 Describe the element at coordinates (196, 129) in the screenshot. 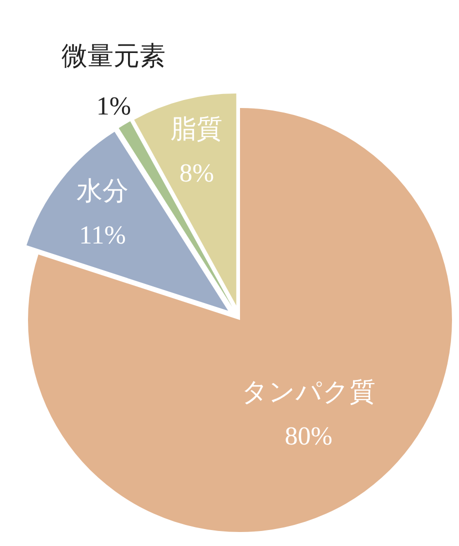

I see `slice-label: 脂質` at that location.